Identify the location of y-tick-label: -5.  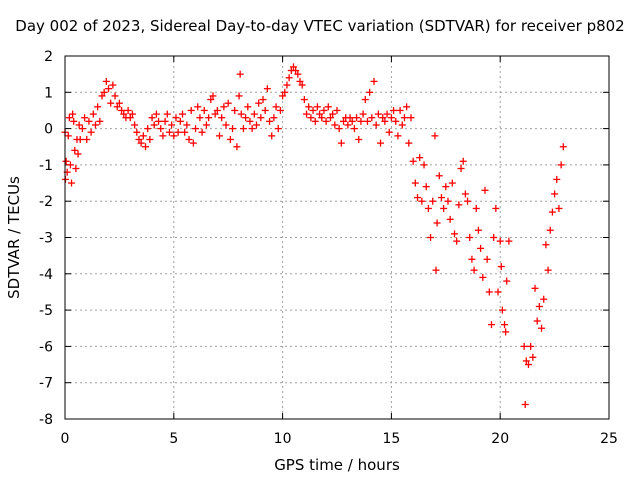
(46, 311).